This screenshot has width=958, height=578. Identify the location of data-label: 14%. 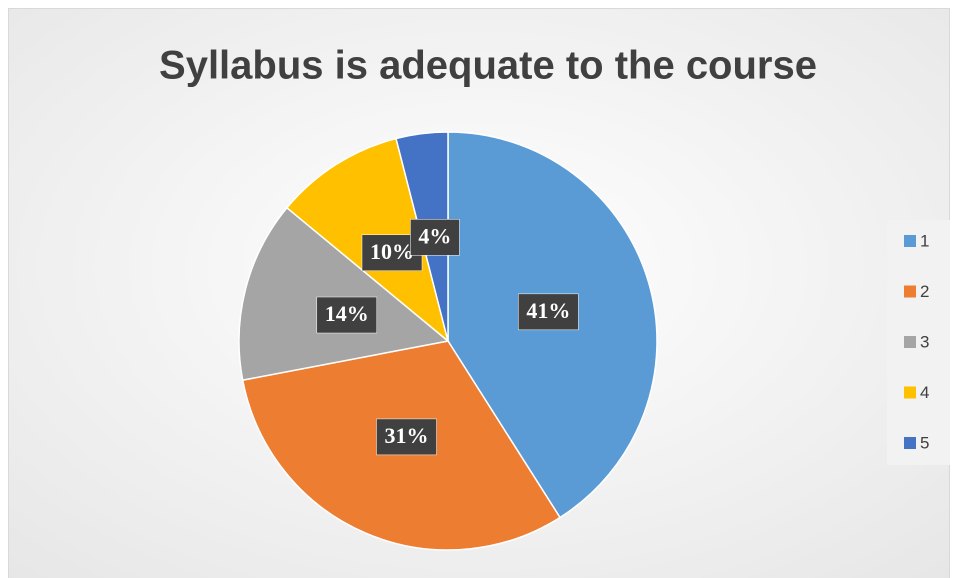
(347, 313).